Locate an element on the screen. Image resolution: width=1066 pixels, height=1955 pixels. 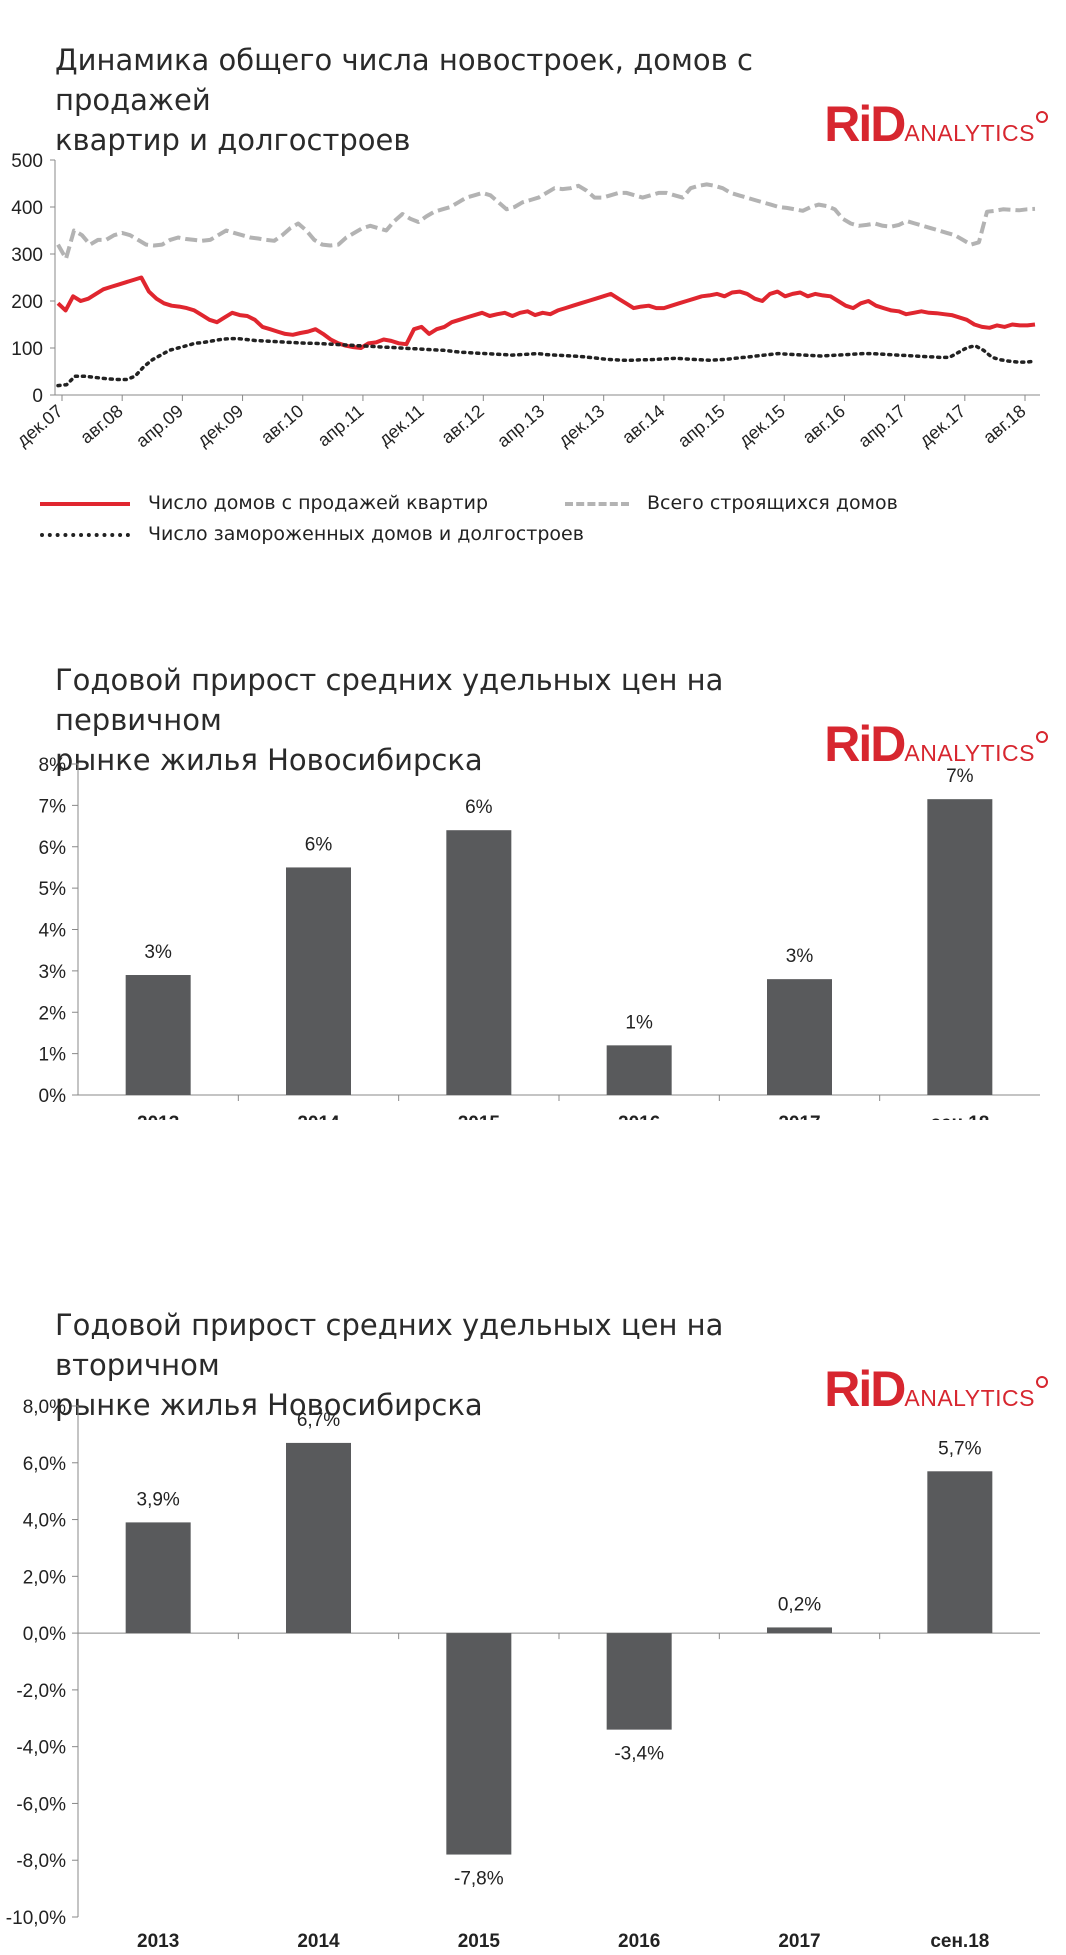
x-tick-label: апр.13 is located at coordinates (520, 426).